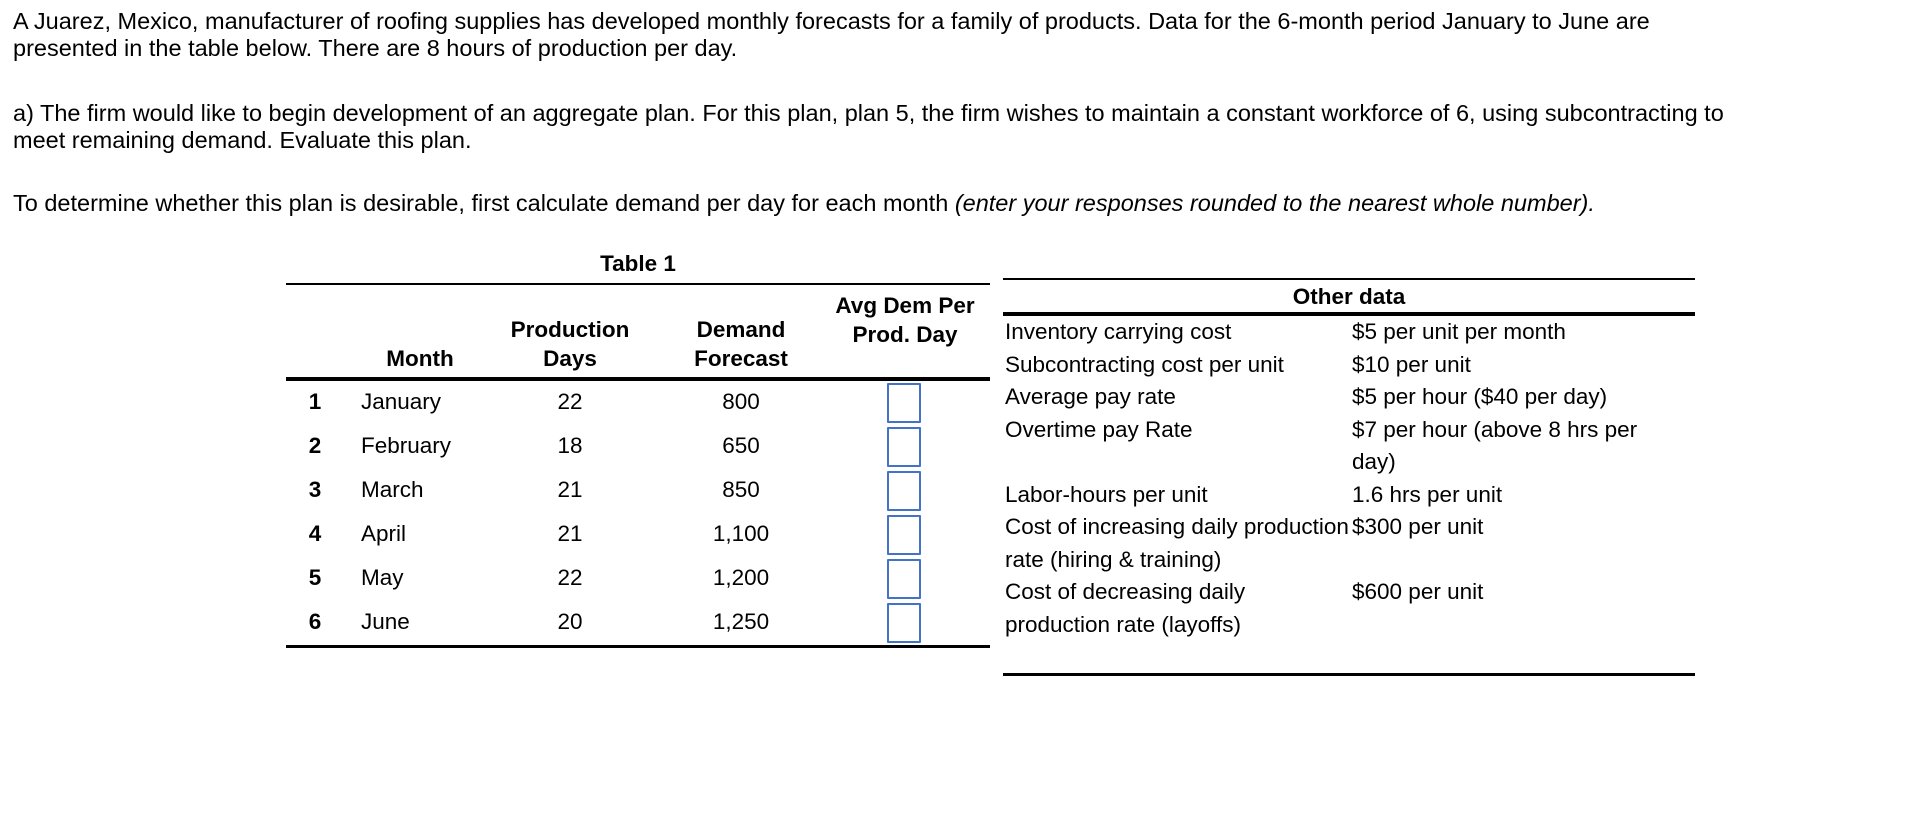 The image size is (1932, 820). I want to click on avg-demand-input-february, so click(904, 447).